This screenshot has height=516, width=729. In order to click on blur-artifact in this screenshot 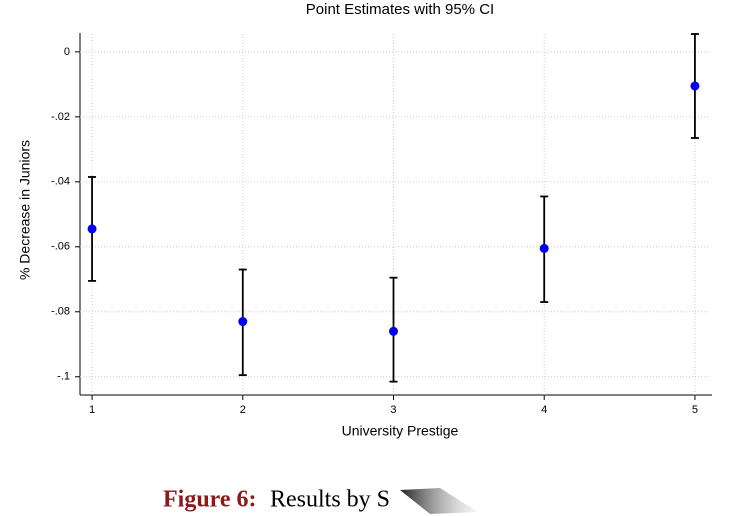, I will do `click(439, 501)`.